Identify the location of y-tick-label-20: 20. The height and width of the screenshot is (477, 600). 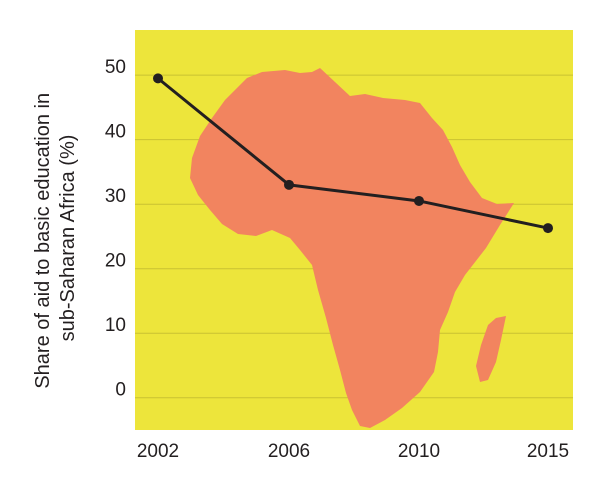
(115, 261).